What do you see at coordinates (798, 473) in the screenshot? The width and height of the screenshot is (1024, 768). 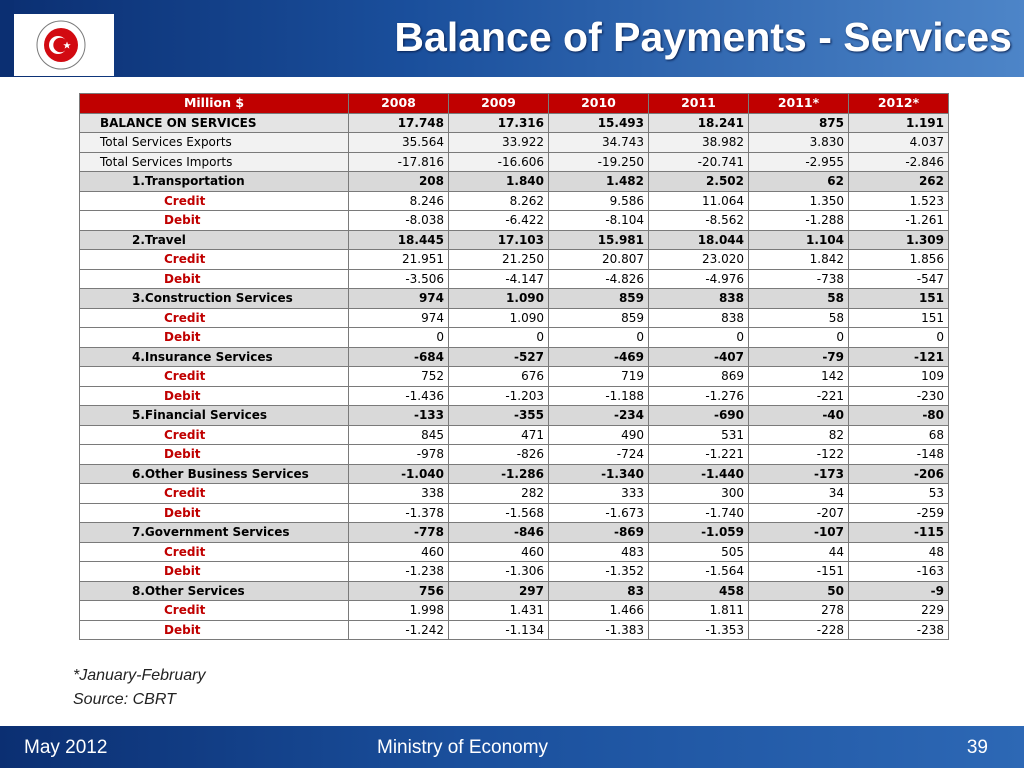 I see `table-cell: -173` at bounding box center [798, 473].